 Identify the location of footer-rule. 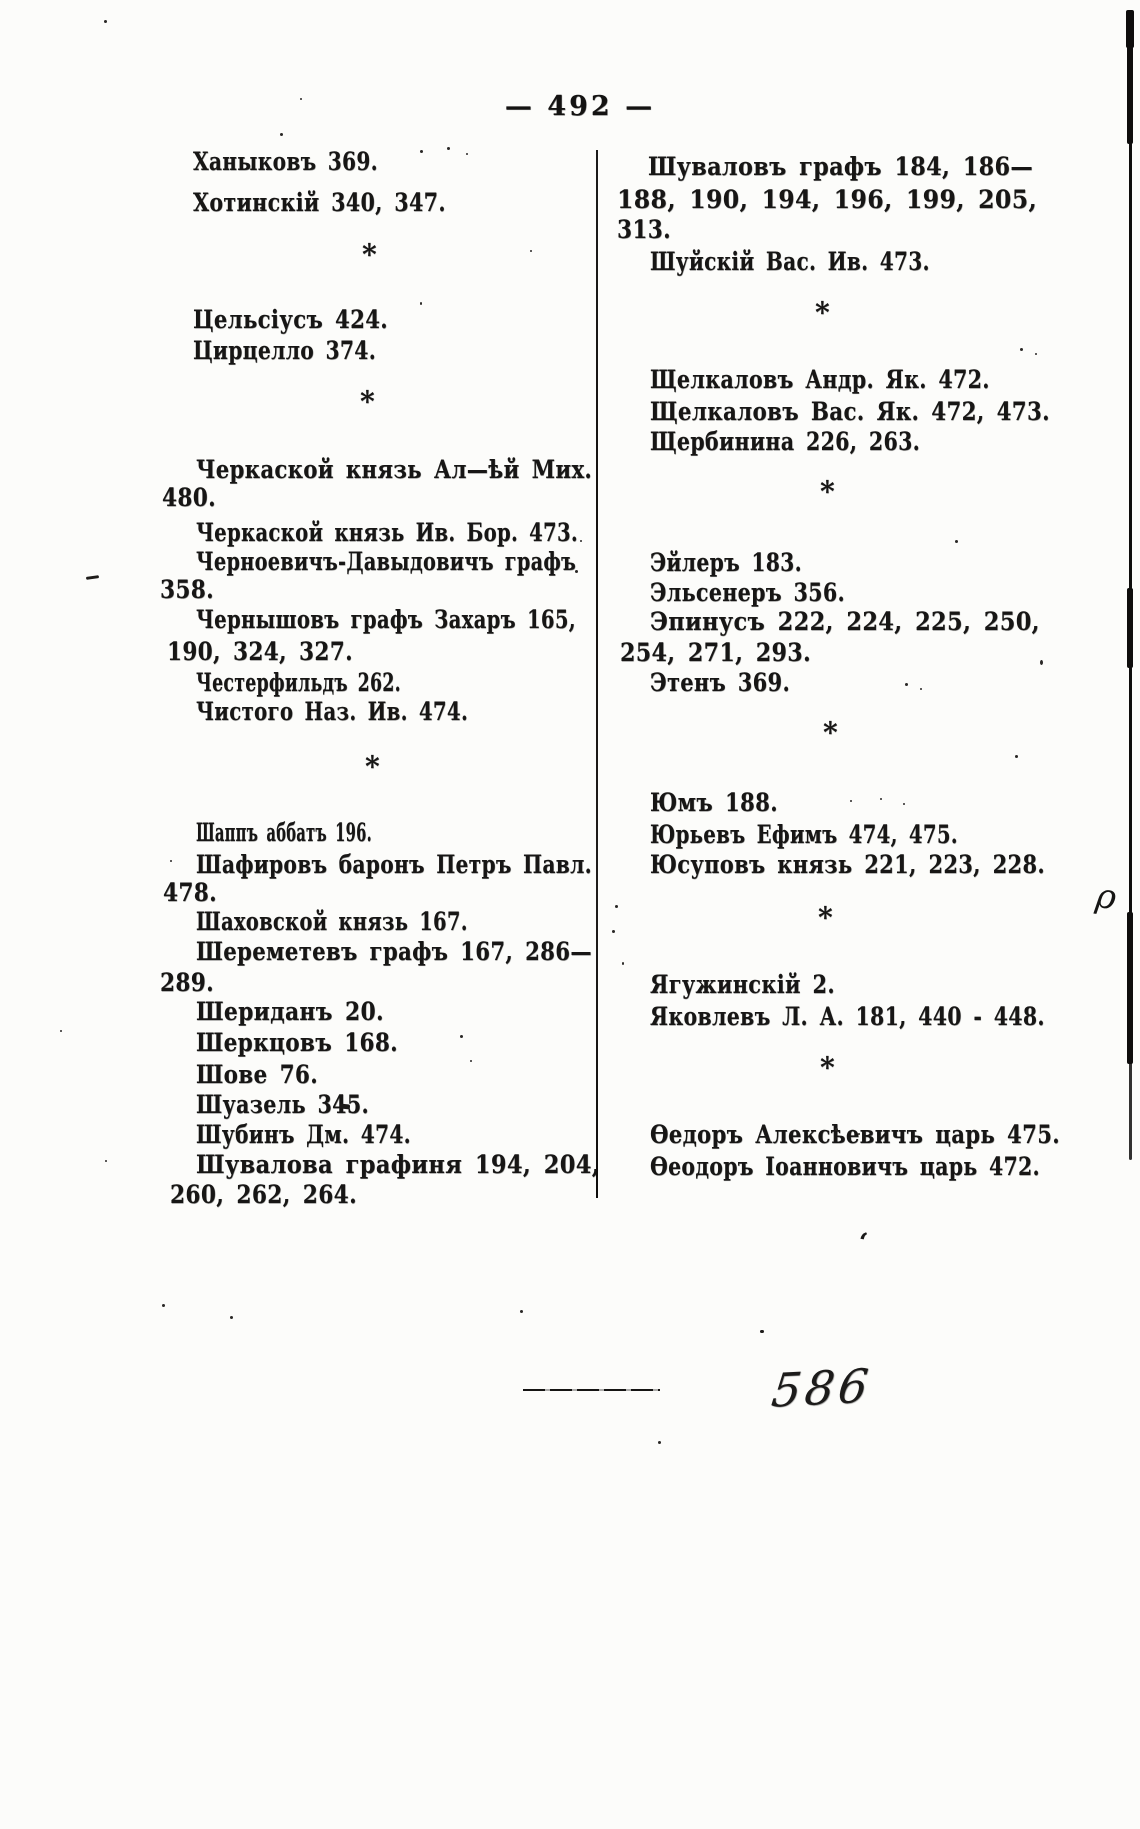
(591, 1390).